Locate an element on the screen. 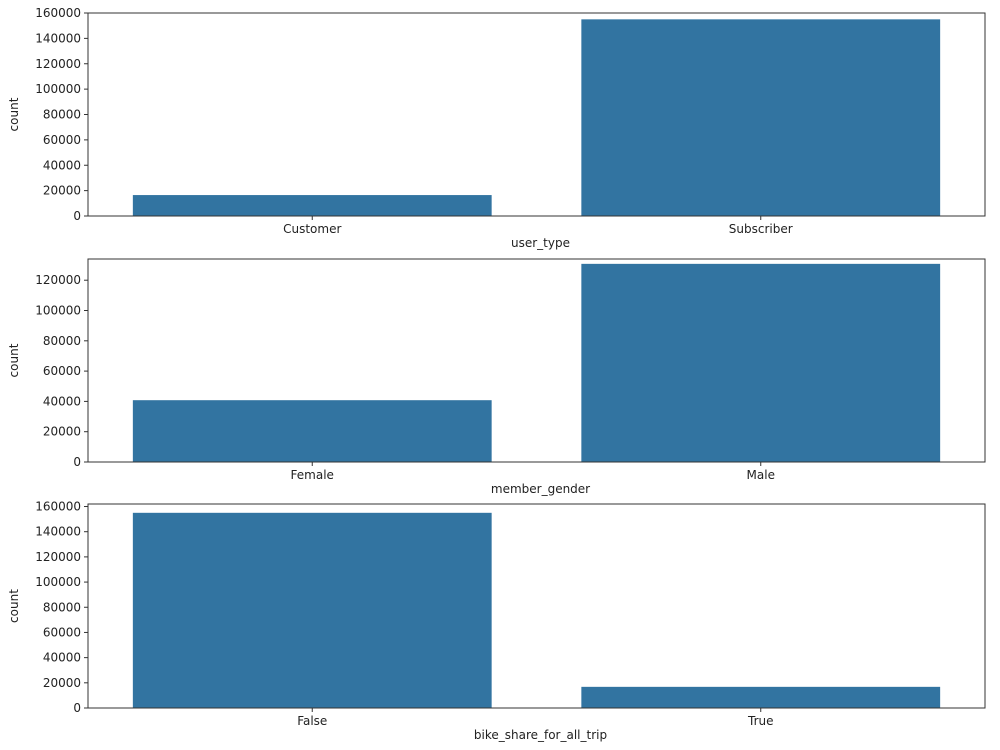 The image size is (1000, 750). x-tick-label: Customer is located at coordinates (312, 229).